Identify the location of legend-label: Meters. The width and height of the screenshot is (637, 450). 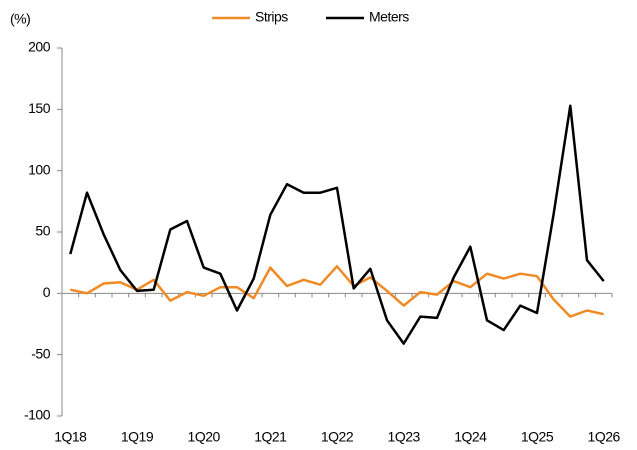
(389, 17).